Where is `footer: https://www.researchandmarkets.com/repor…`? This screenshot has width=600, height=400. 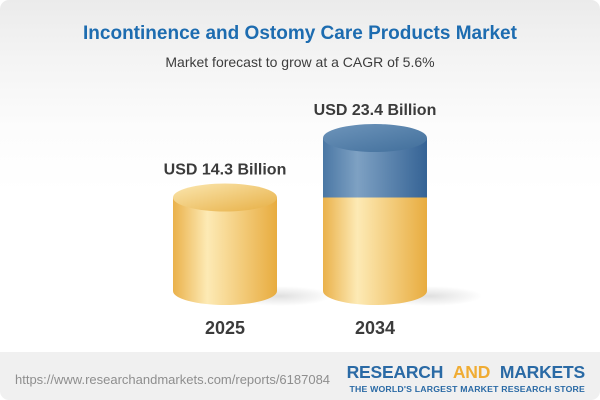
footer: https://www.researchandmarkets.com/repor… is located at coordinates (300, 376).